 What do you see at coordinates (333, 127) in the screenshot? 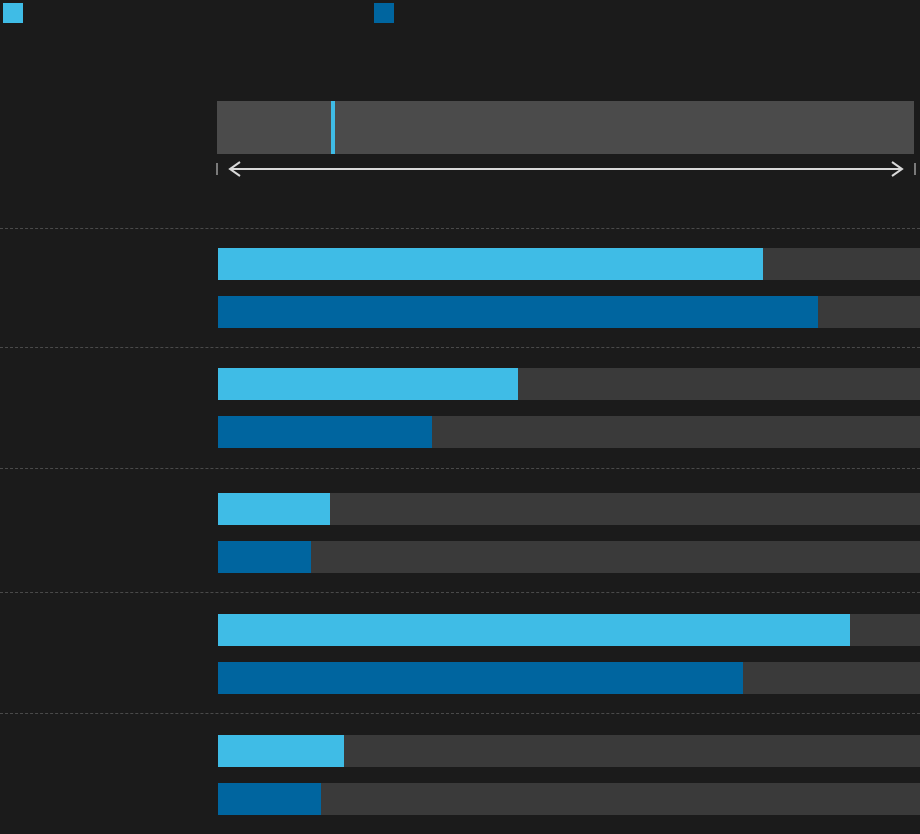
I see `overview-marker` at bounding box center [333, 127].